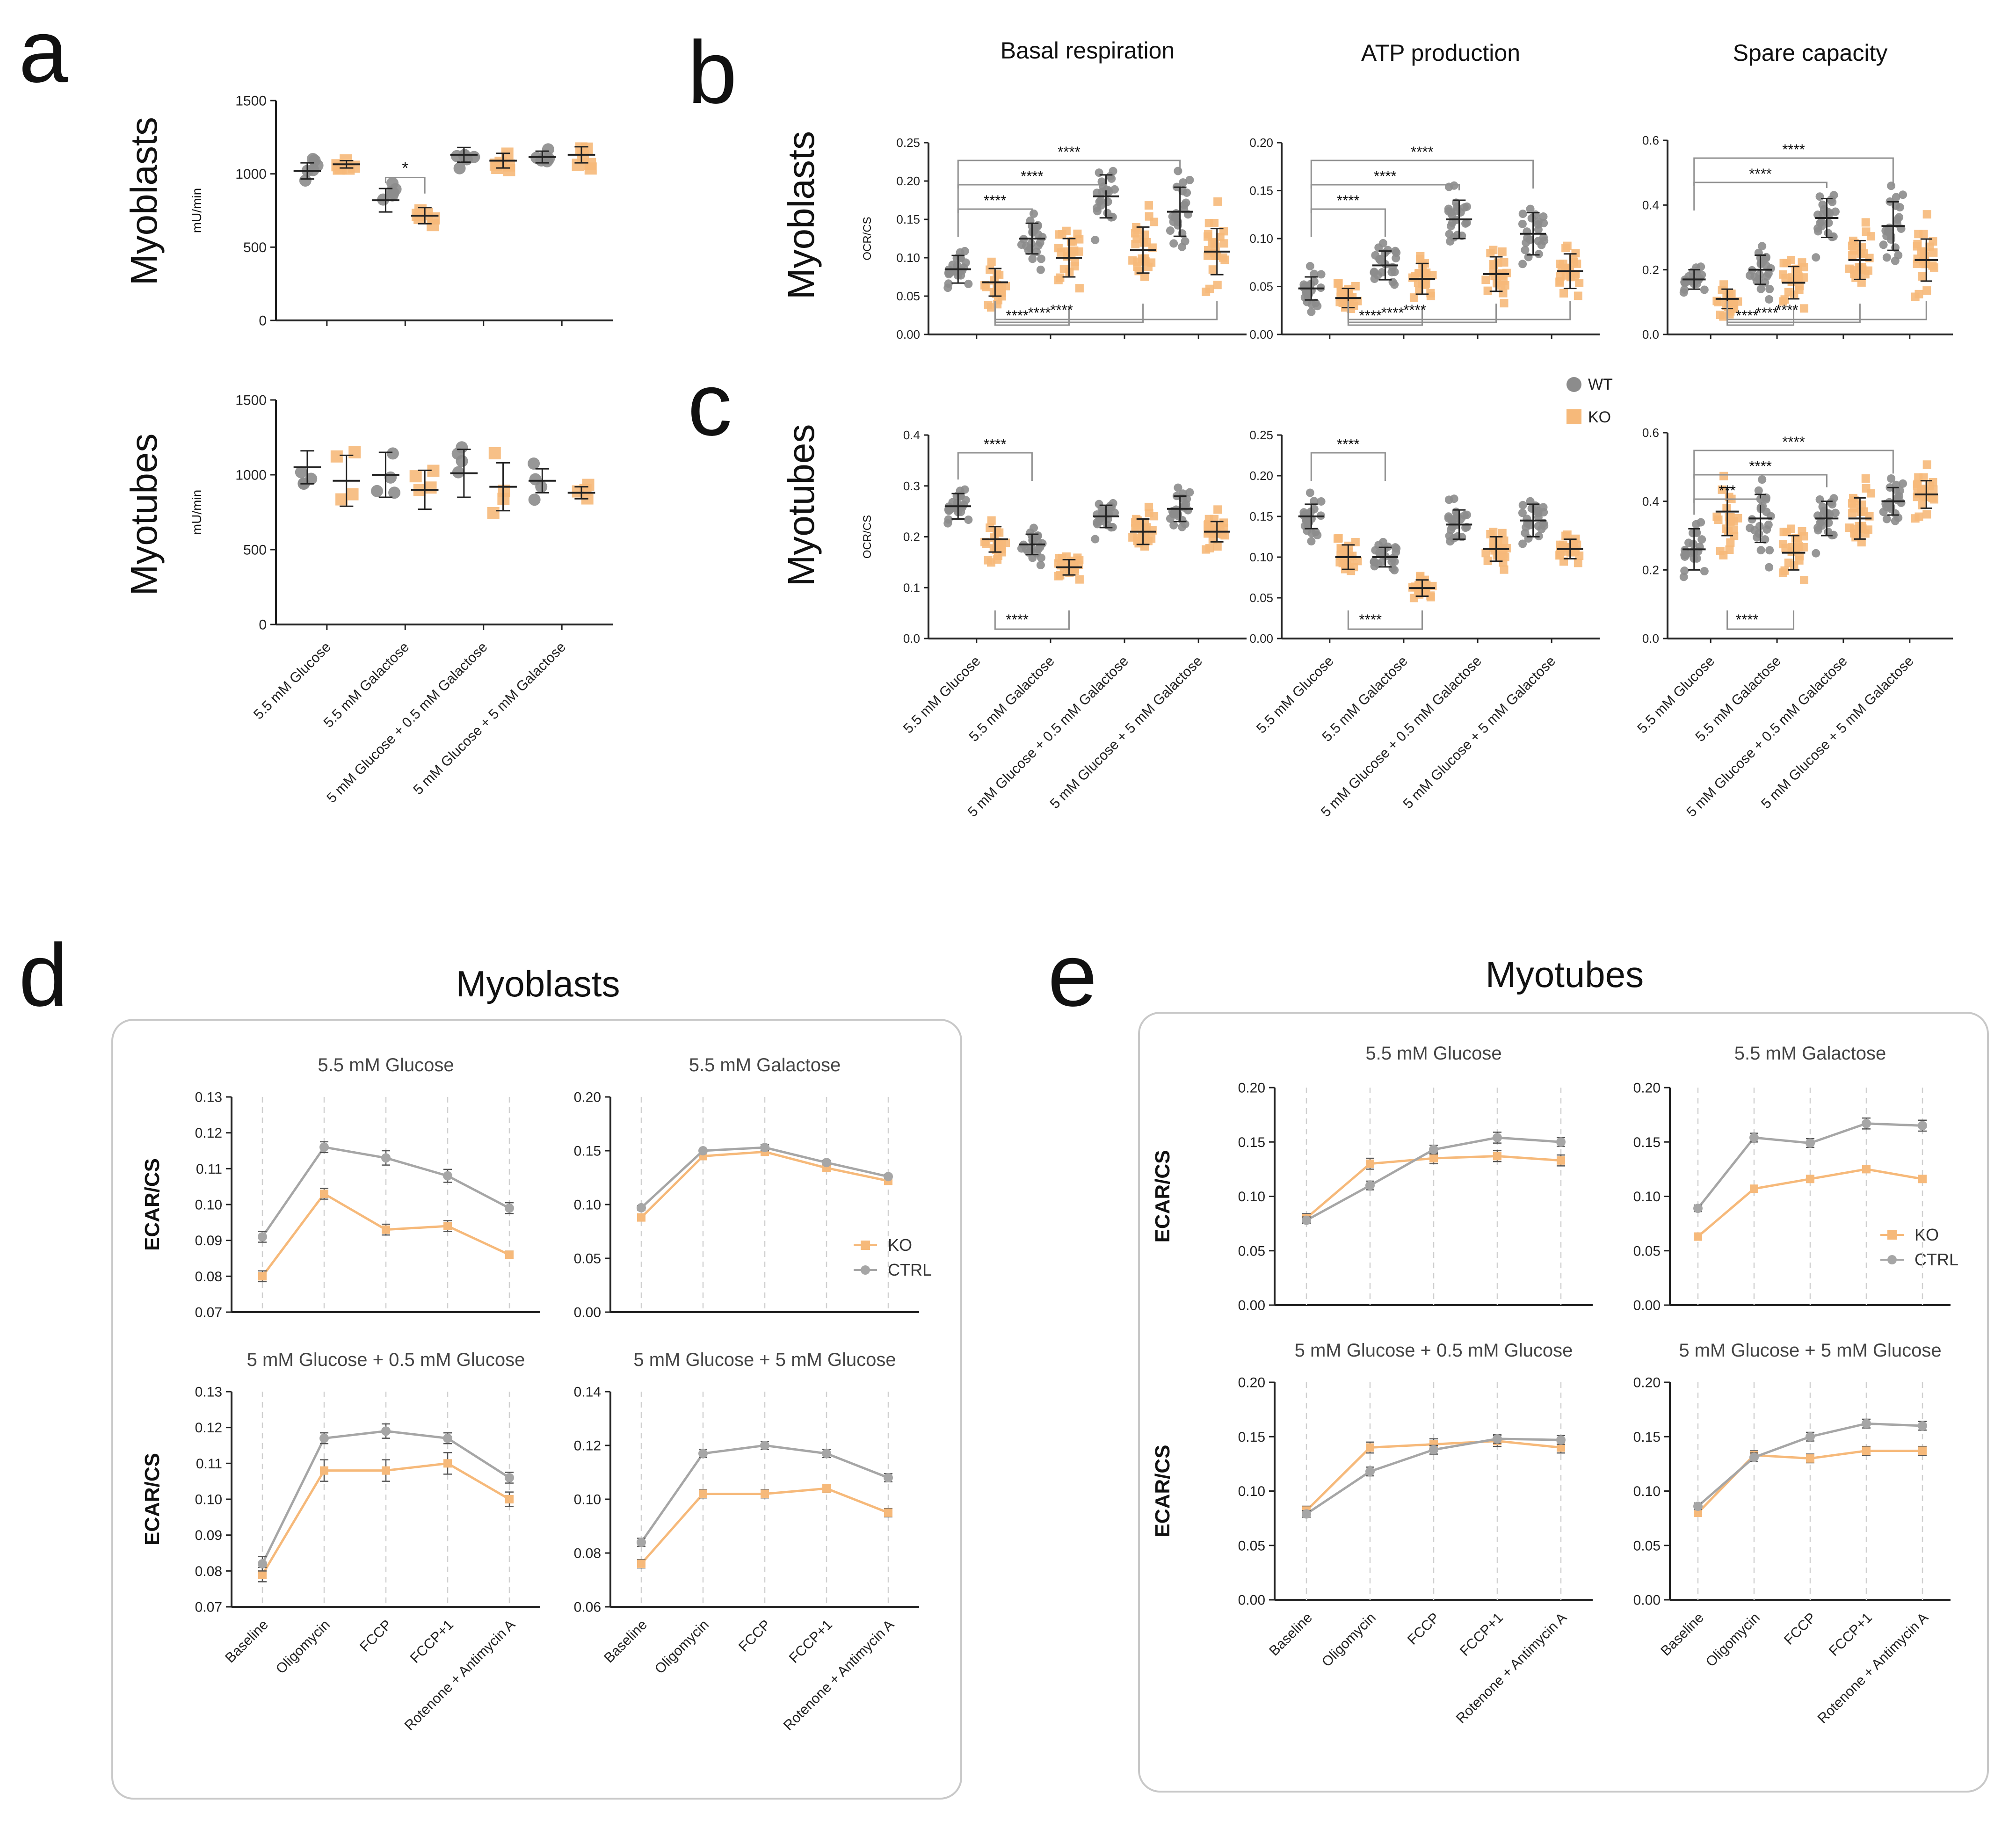 This screenshot has height=1822, width=2016. I want to click on b_spare-y-tick-label: 0.2, so click(1651, 270).